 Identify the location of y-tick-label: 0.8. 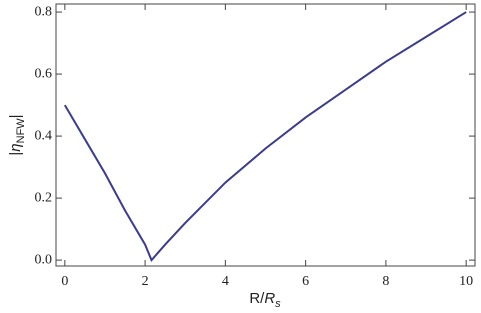
(44, 11).